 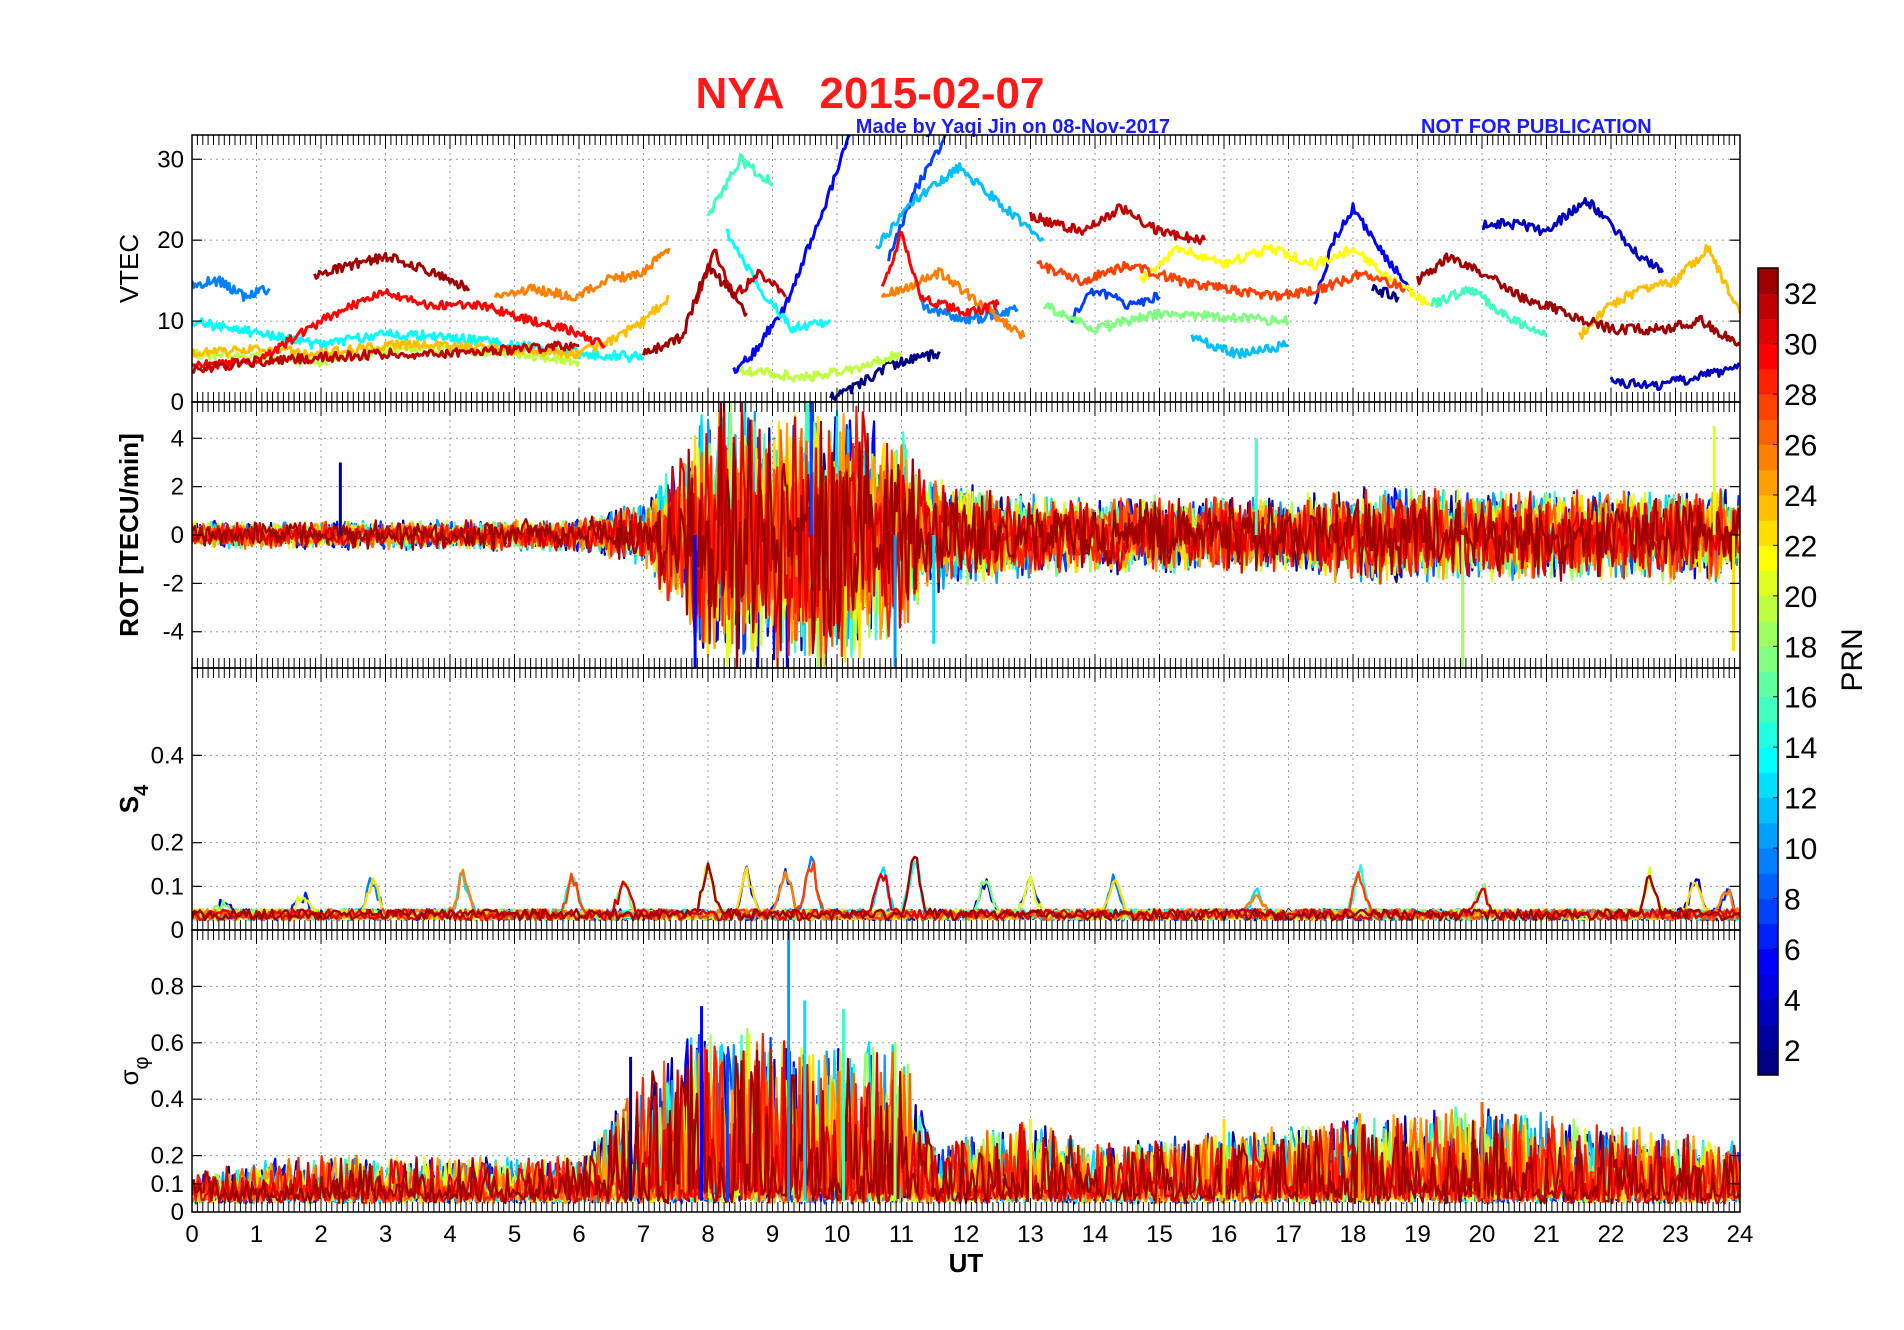 What do you see at coordinates (167, 843) in the screenshot?
I see `s4-ytick-label: 0.2` at bounding box center [167, 843].